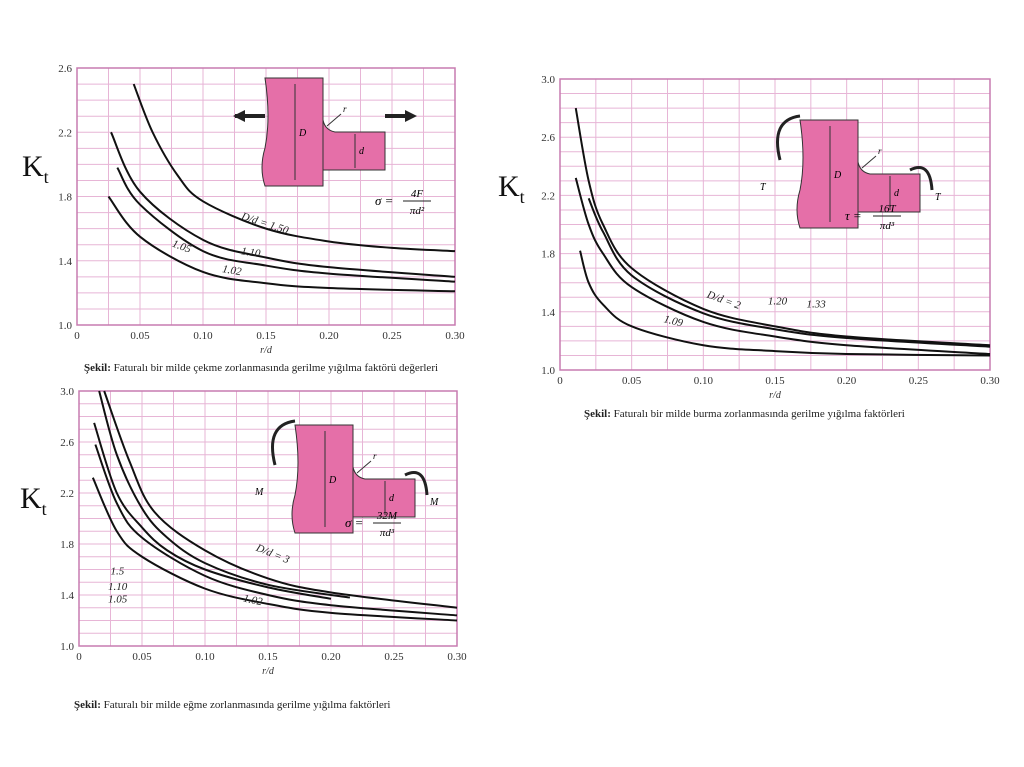 This screenshot has width=1024, height=767. I want to click on y-tick-label: 3.0, so click(548, 80).